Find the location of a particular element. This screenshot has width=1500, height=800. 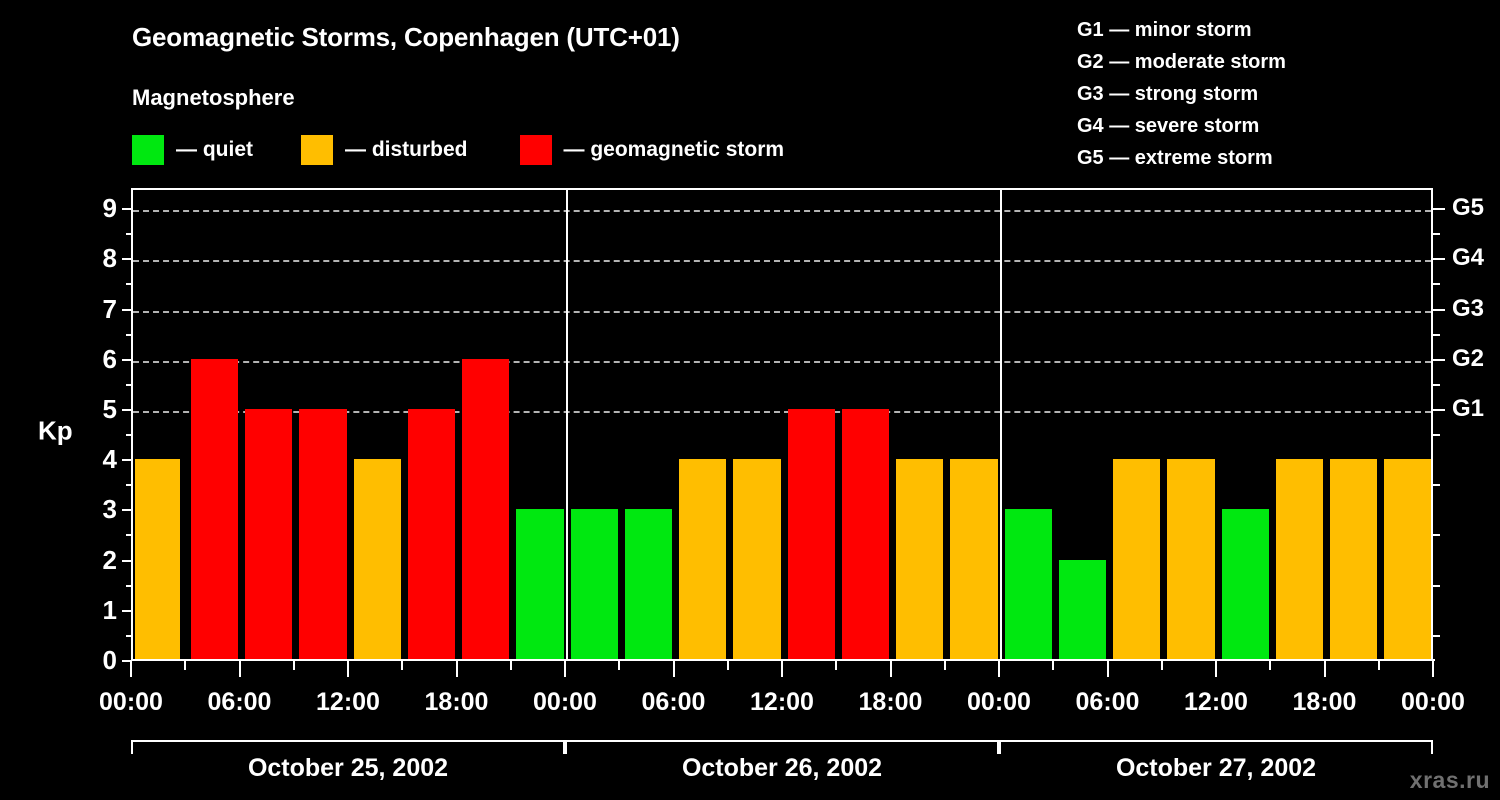

x-tick-label-3: 18:00 is located at coordinates (456, 702).